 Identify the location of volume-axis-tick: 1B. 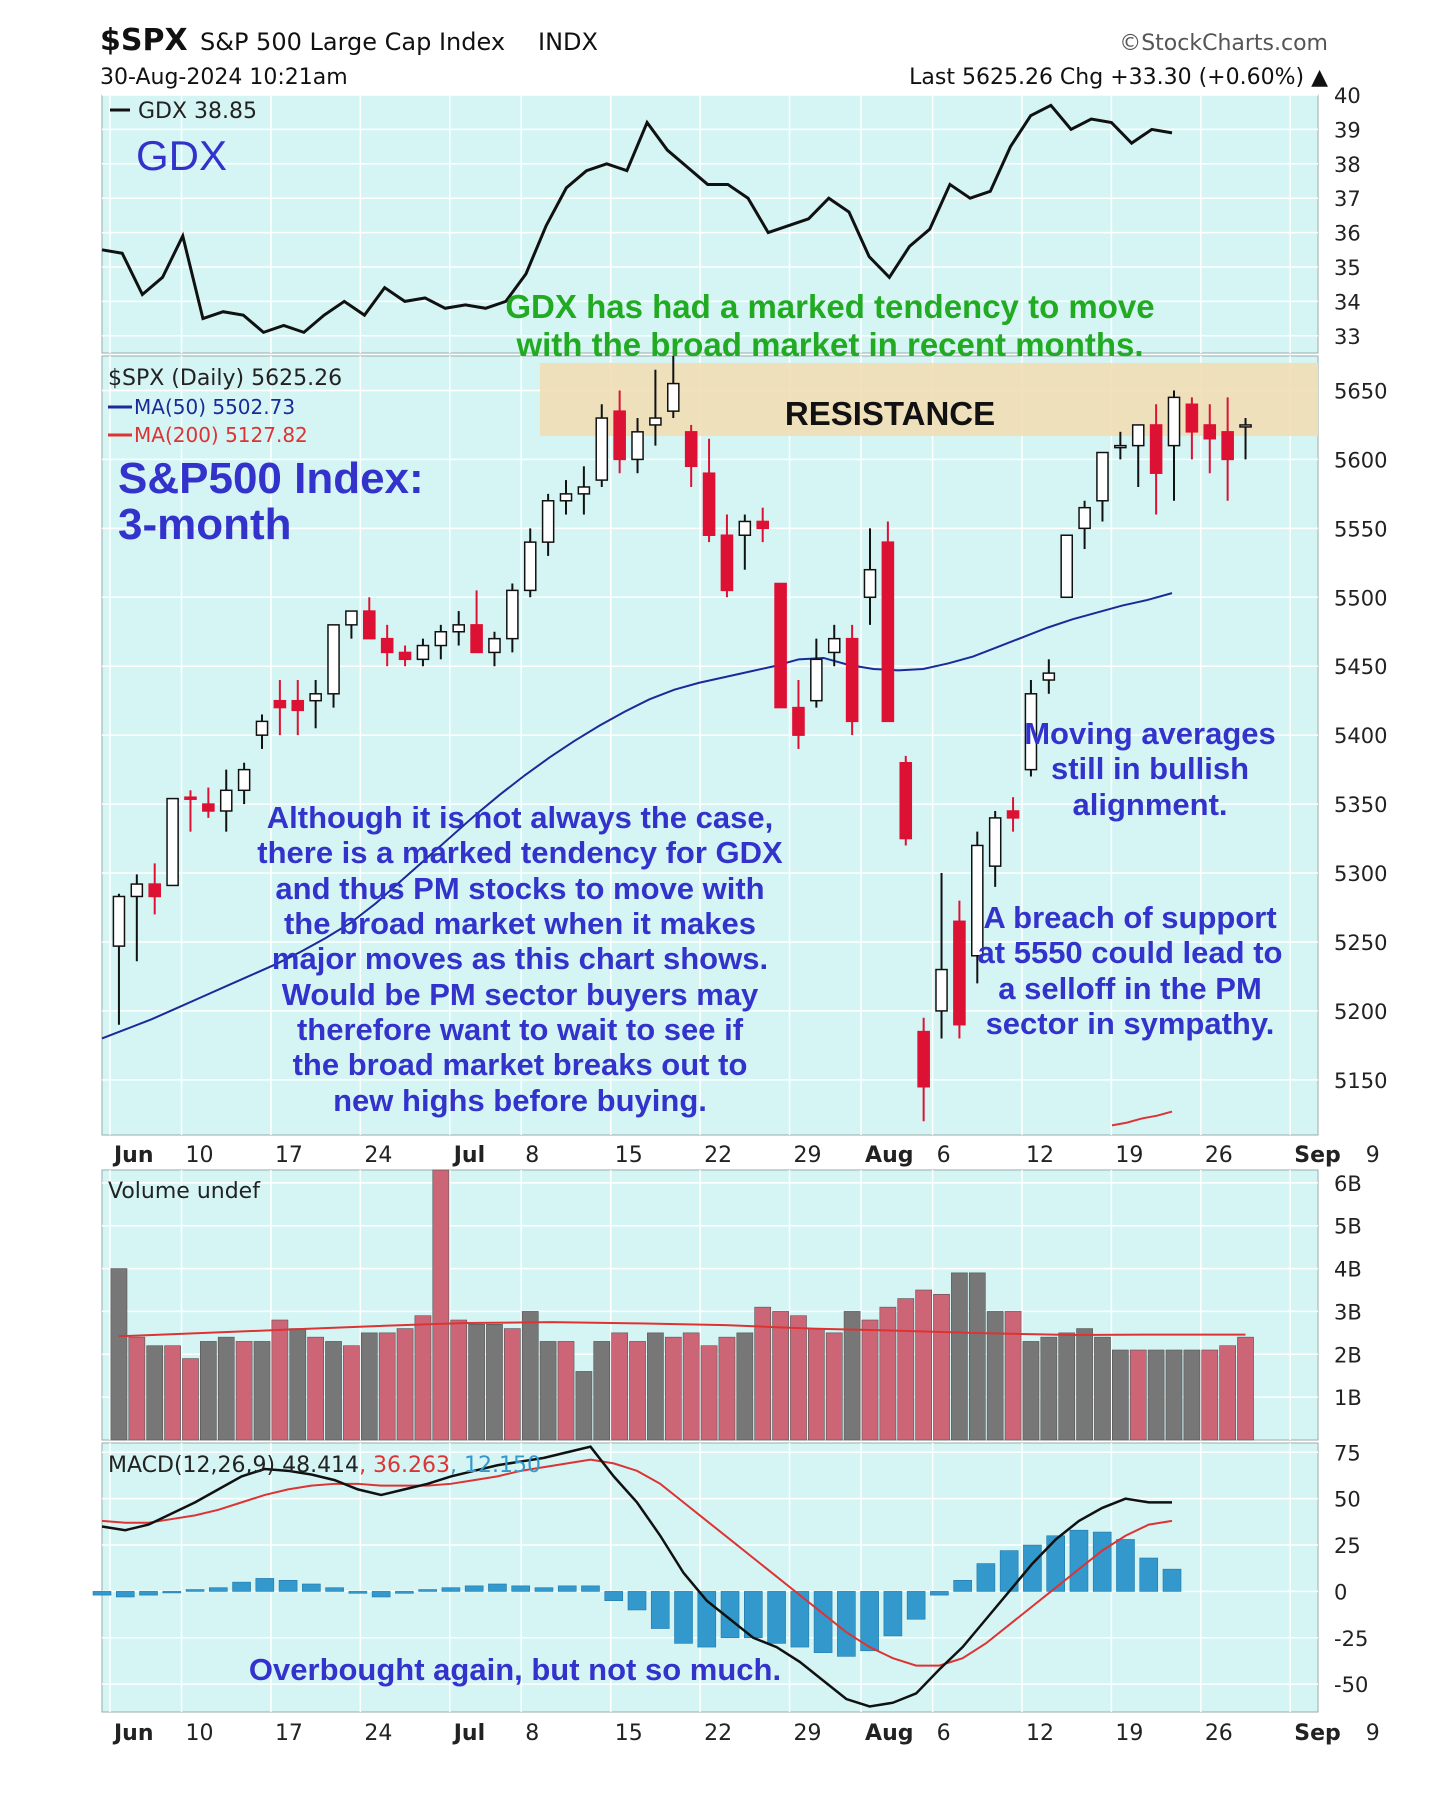
(1348, 1398).